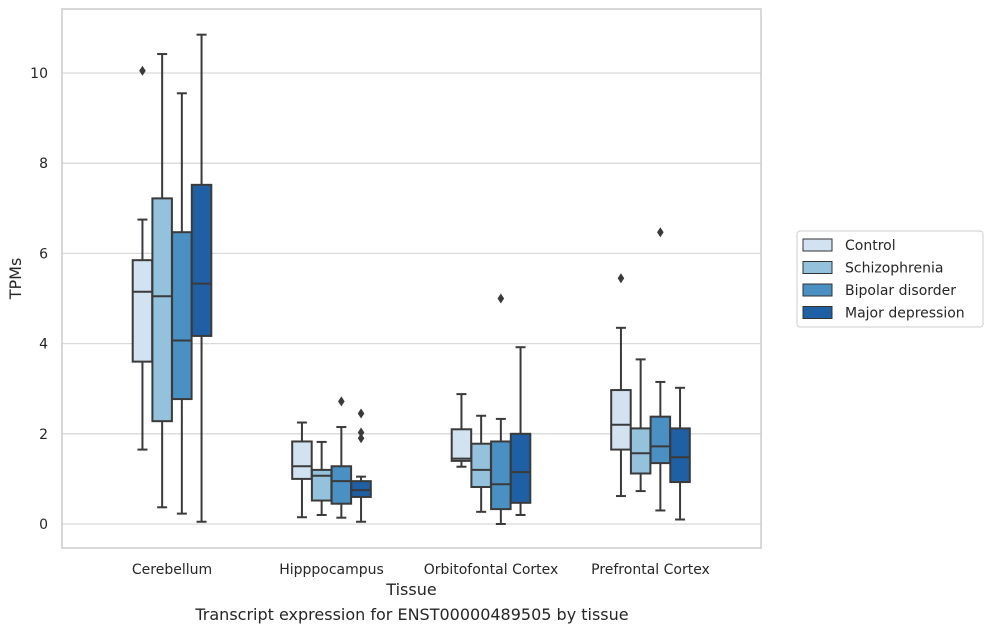 The width and height of the screenshot is (992, 634). What do you see at coordinates (43, 525) in the screenshot?
I see `y-tick-label: 0` at bounding box center [43, 525].